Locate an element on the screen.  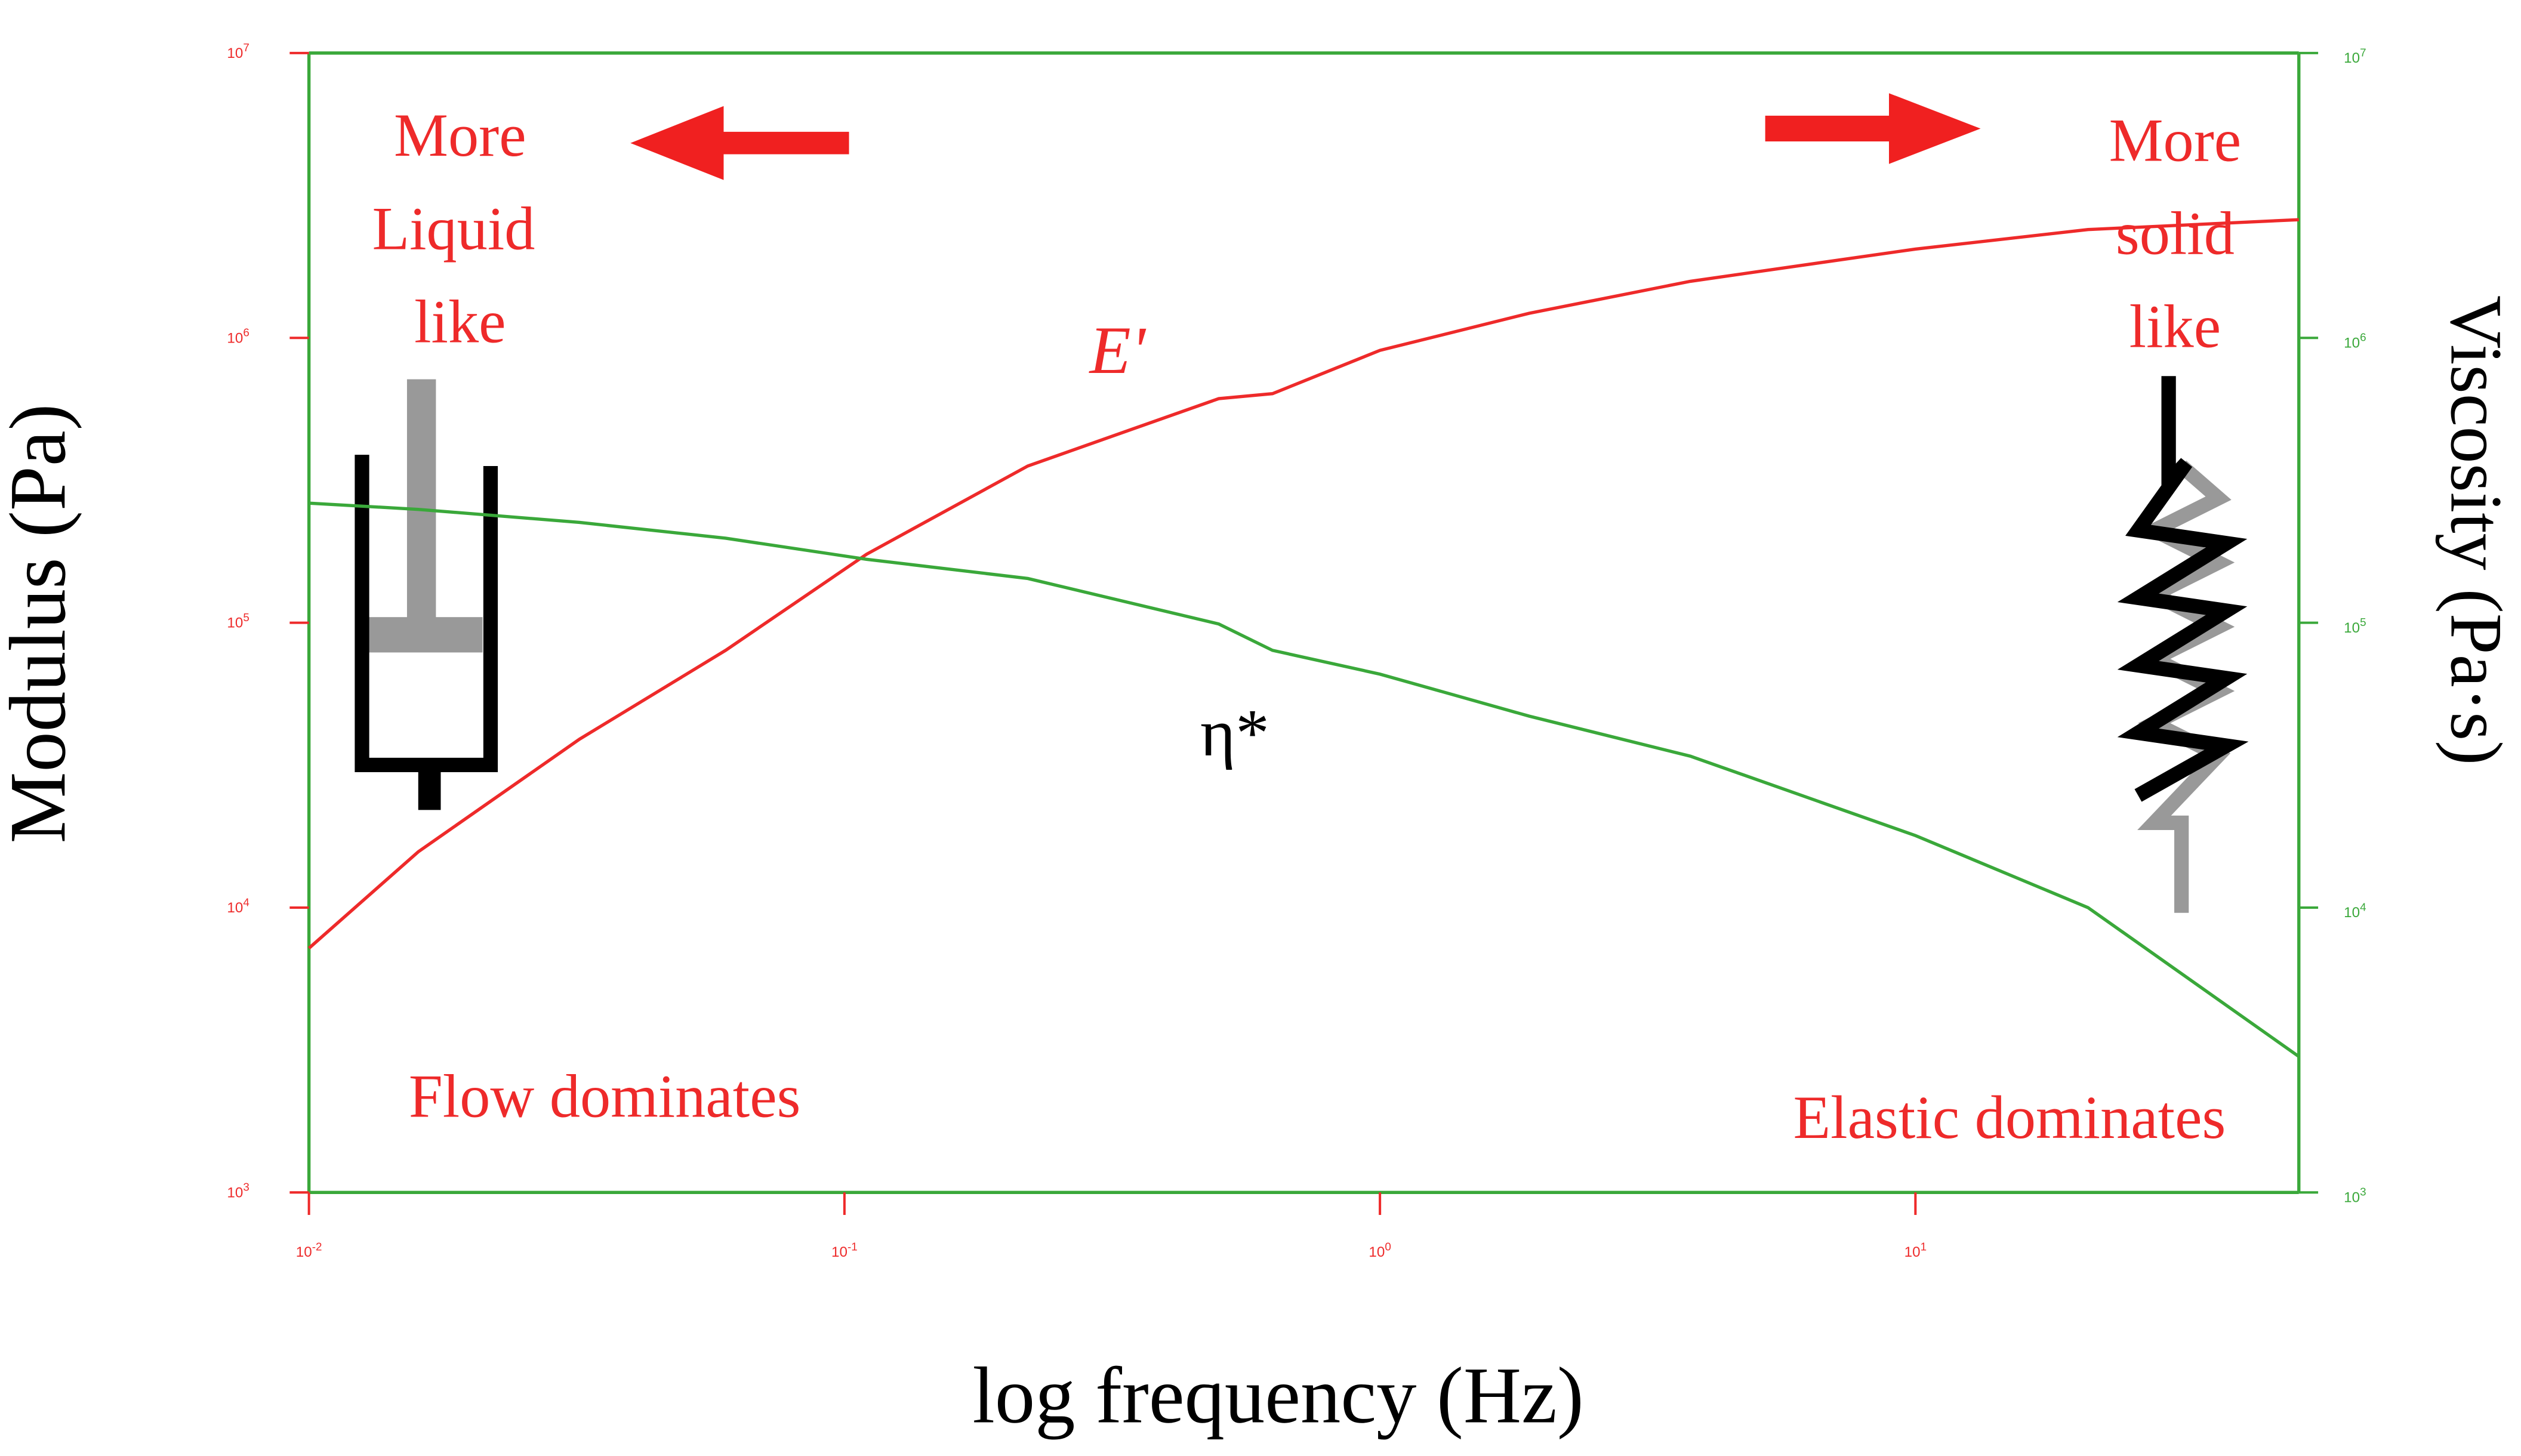
tick-exponent: 1 is located at coordinates (1924, 1246).